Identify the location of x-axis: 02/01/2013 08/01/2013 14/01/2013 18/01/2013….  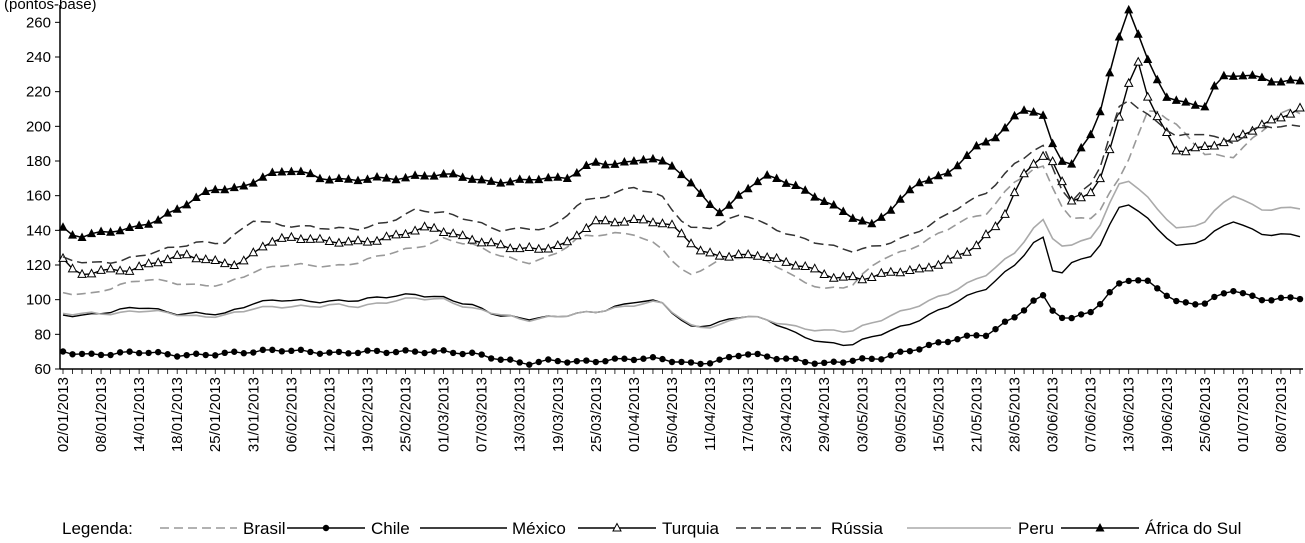
(678, 410).